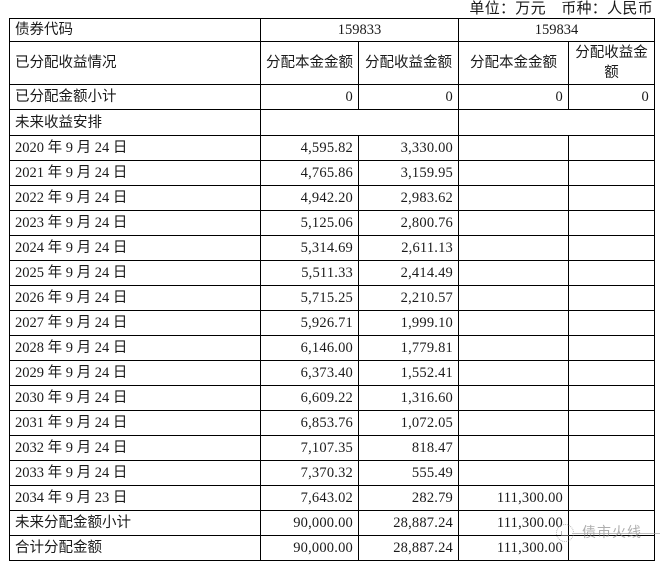 The width and height of the screenshot is (669, 564). What do you see at coordinates (408, 148) in the screenshot?
I see `schedule-i1: 3,330.00` at bounding box center [408, 148].